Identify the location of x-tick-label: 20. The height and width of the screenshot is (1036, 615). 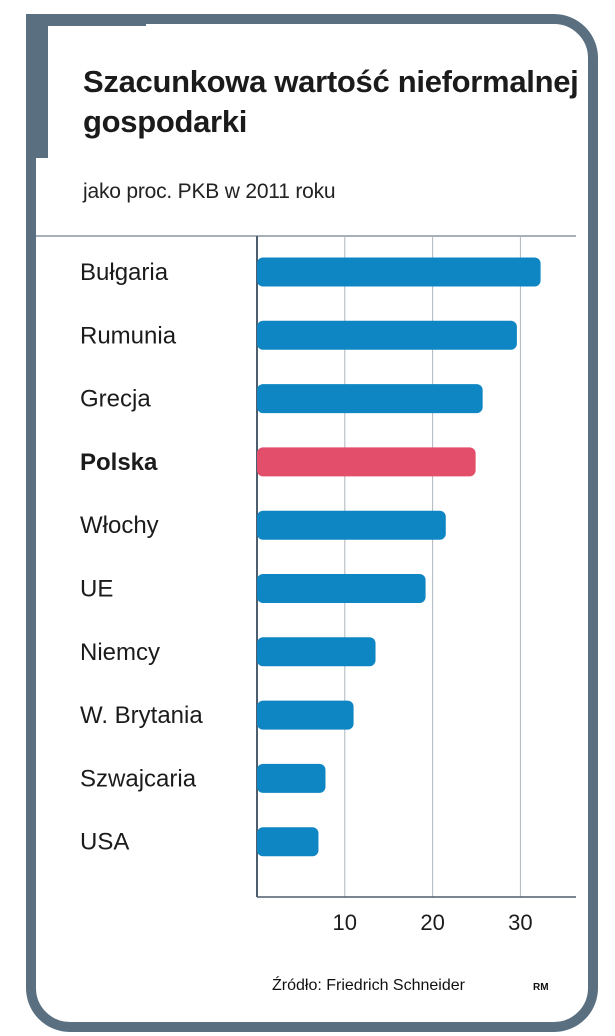
(432, 922).